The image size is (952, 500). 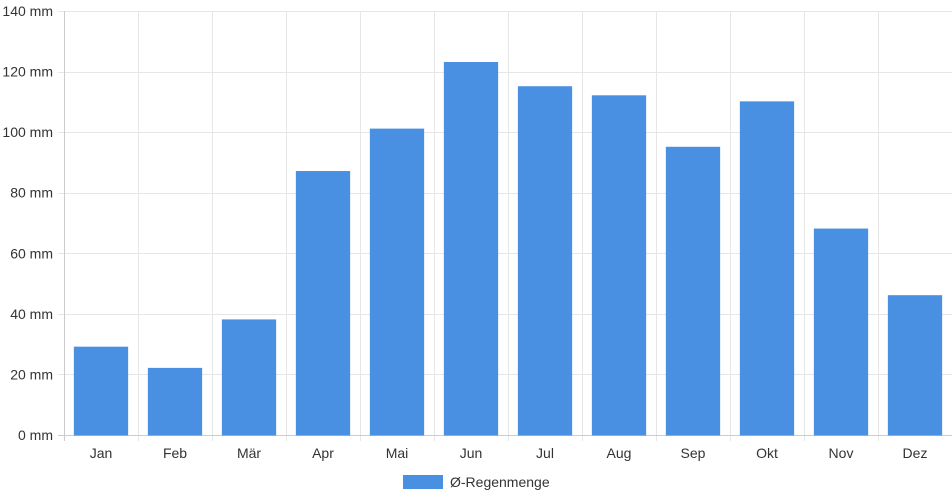 I want to click on bar-mai, so click(x=397, y=282).